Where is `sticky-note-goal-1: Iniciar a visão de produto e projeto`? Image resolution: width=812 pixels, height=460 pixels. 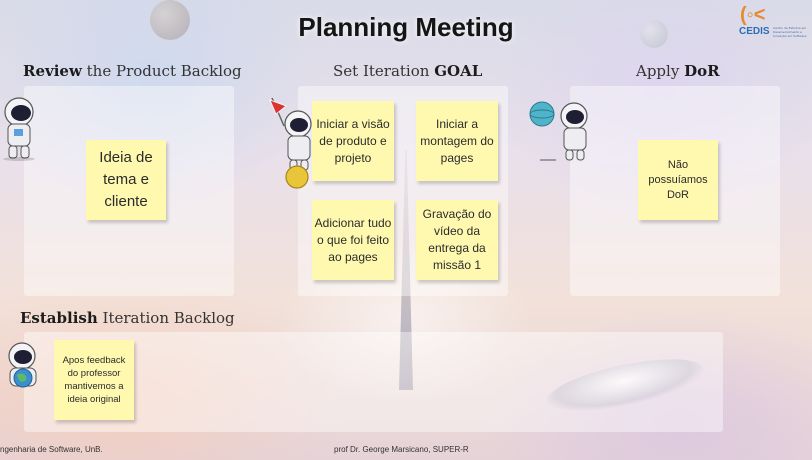 sticky-note-goal-1: Iniciar a visão de produto e projeto is located at coordinates (353, 141).